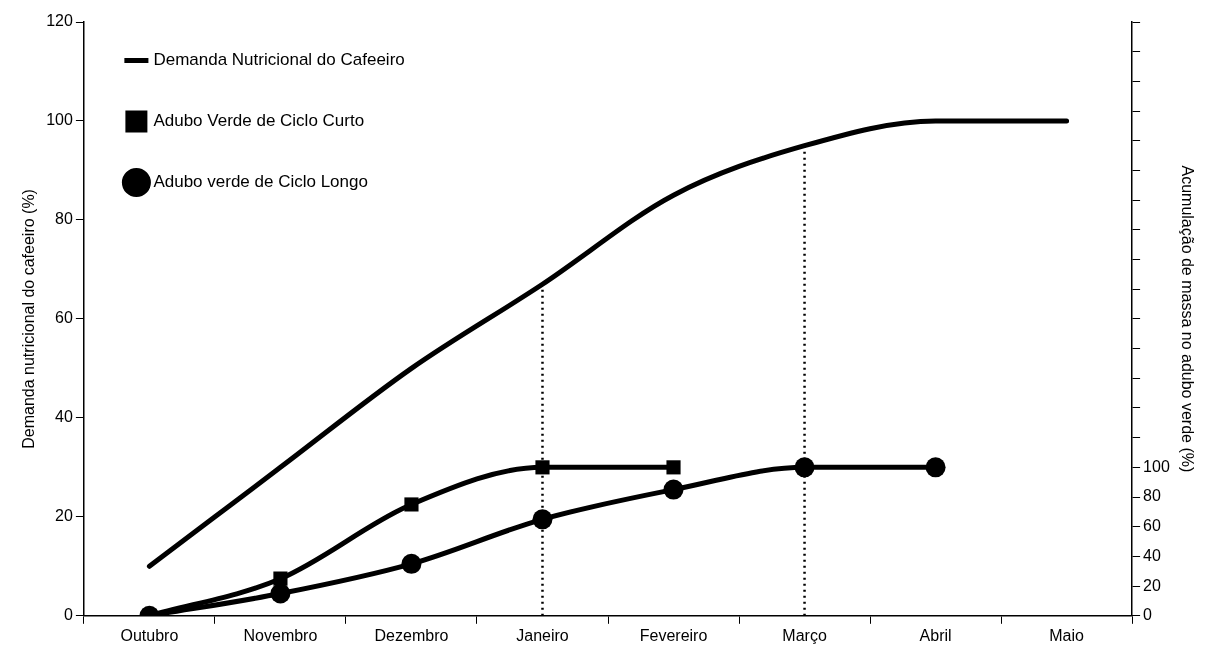  What do you see at coordinates (59, 21) in the screenshot?
I see `y-tick-label: 120` at bounding box center [59, 21].